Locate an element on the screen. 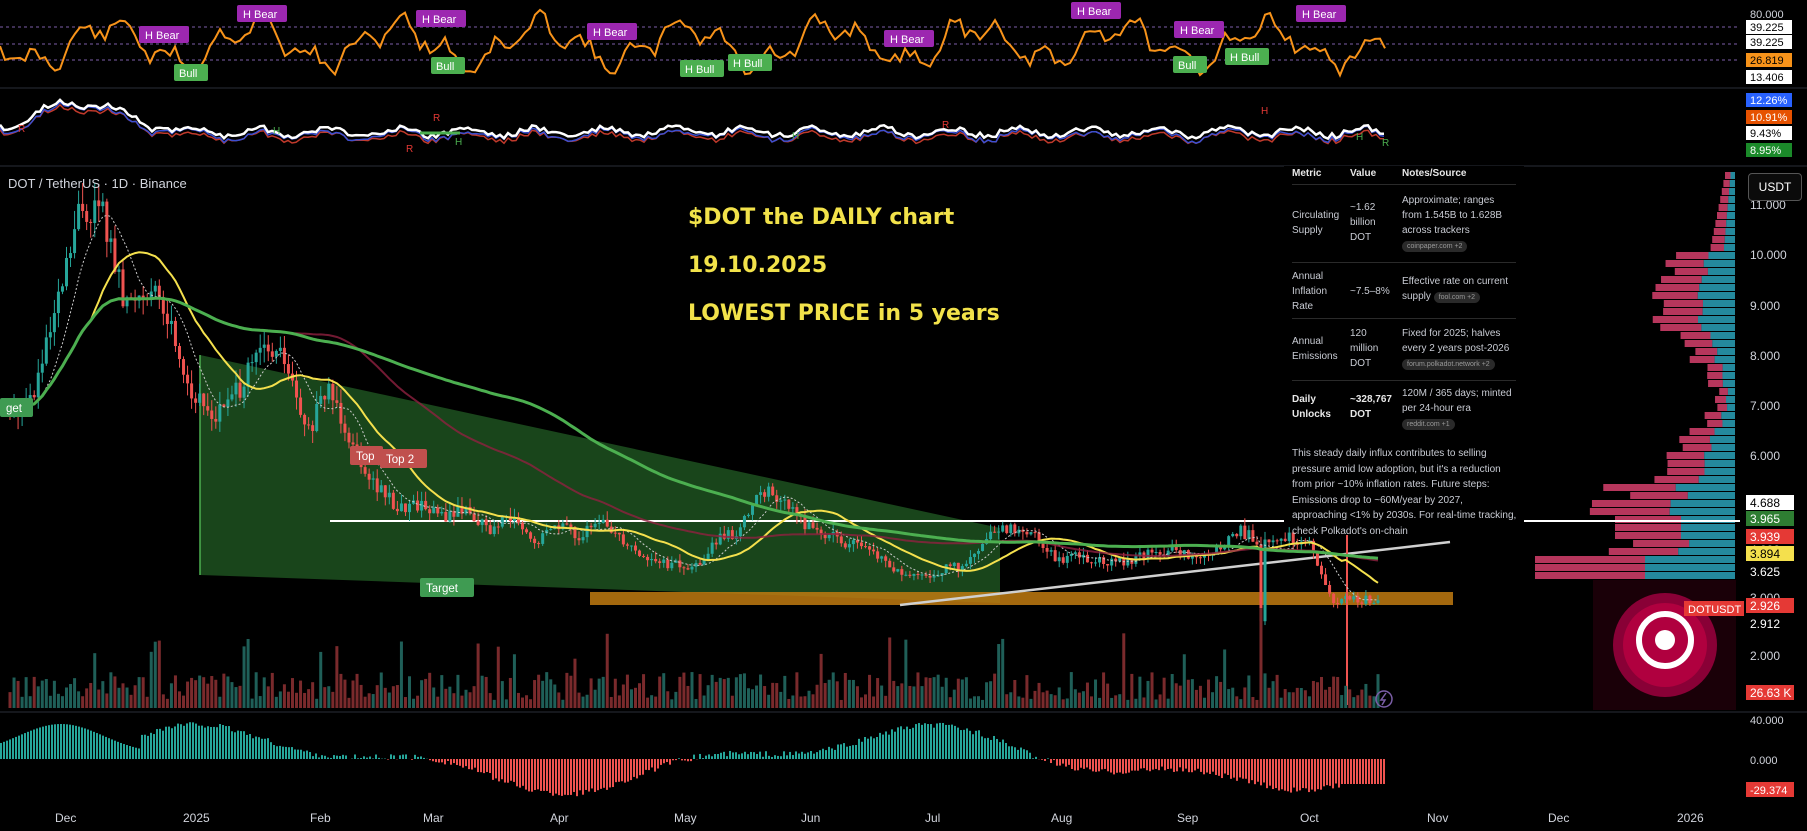 The height and width of the screenshot is (831, 1807). rsi-line is located at coordinates (693, 43).